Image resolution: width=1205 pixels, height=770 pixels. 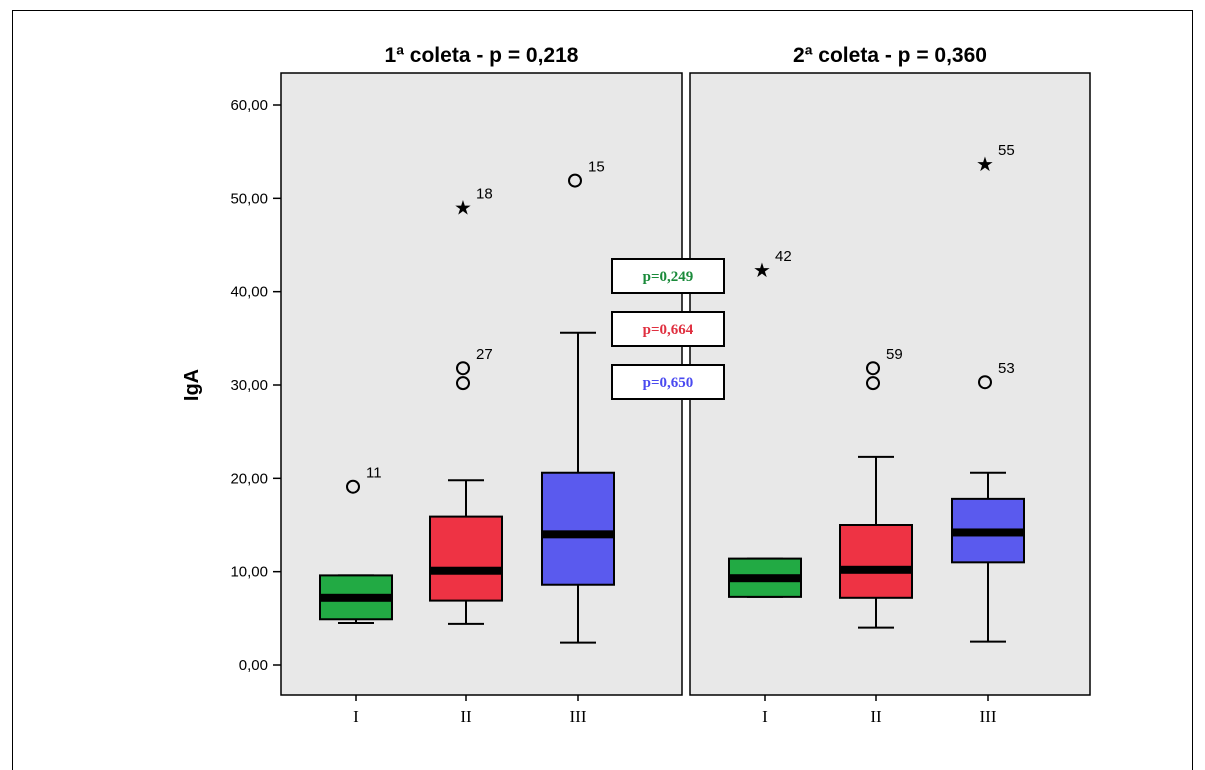 What do you see at coordinates (783, 256) in the screenshot?
I see `panel-2-box-I-outlier-1-label: 42` at bounding box center [783, 256].